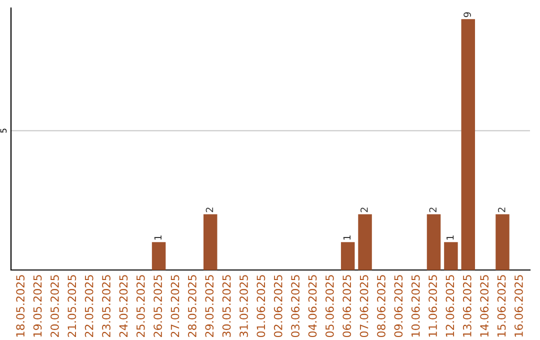  I want to click on x-tick-label: 07.06.2025, so click(364, 306).